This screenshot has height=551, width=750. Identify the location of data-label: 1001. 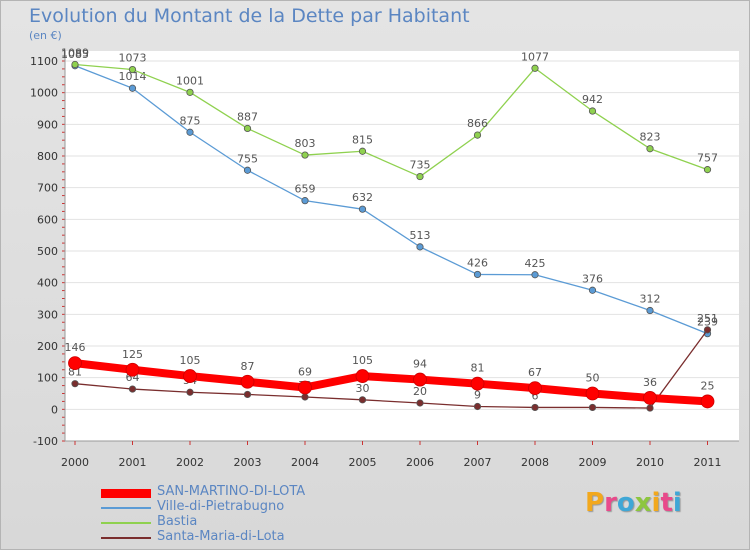
(190, 80).